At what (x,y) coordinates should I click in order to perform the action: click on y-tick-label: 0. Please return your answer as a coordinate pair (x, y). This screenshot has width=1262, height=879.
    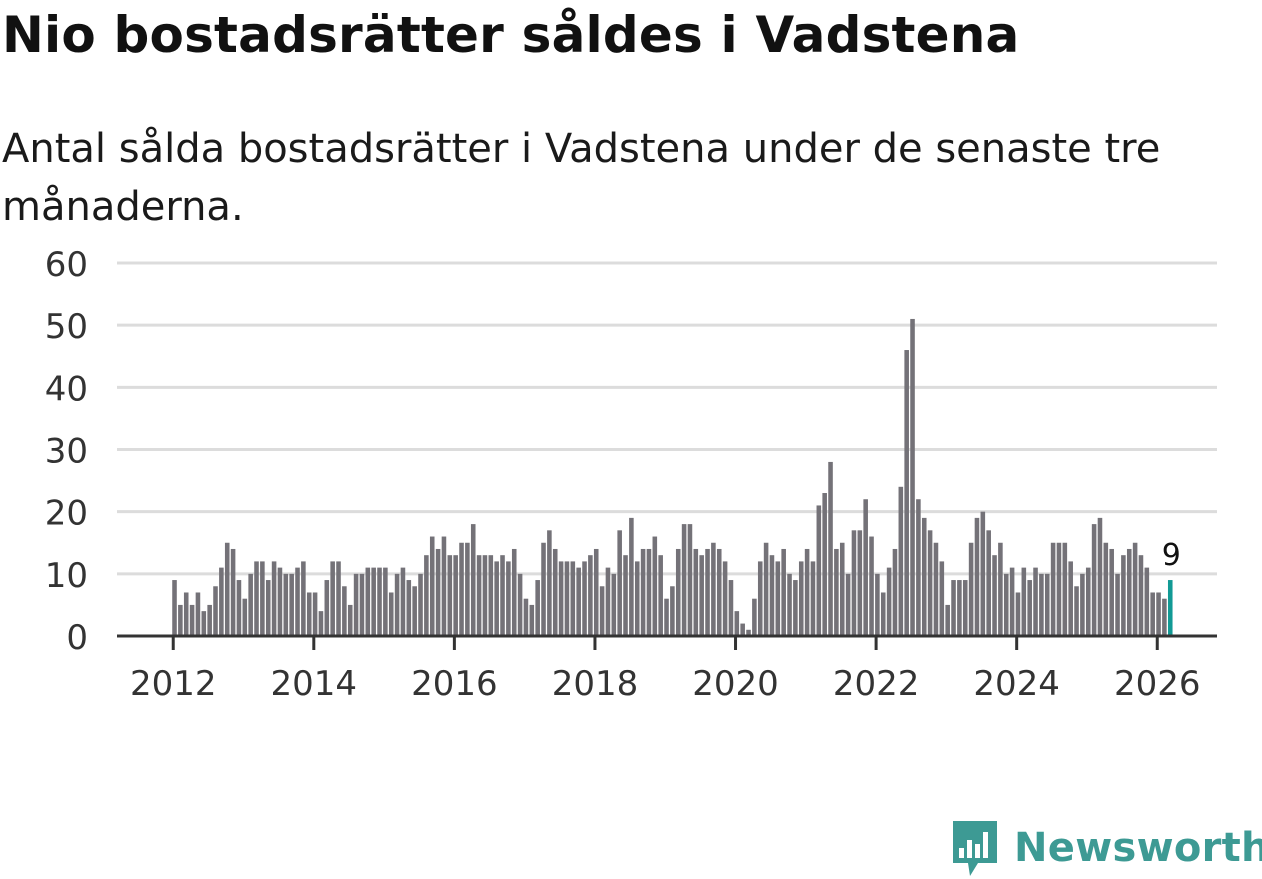
    Looking at the image, I should click on (77, 638).